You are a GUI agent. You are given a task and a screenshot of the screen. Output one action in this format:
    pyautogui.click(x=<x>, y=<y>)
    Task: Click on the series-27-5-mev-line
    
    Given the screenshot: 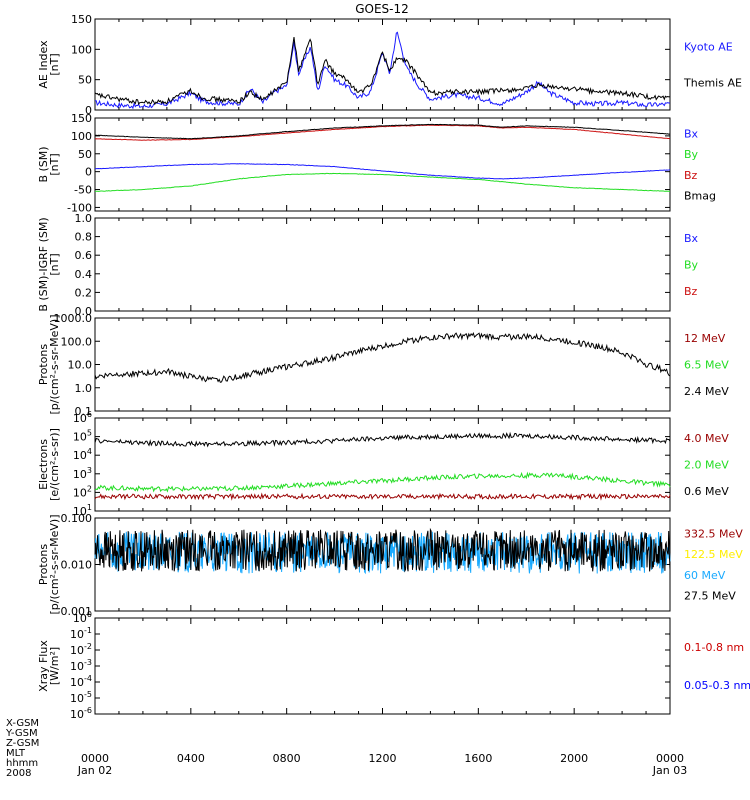 What is the action you would take?
    pyautogui.click(x=382, y=550)
    